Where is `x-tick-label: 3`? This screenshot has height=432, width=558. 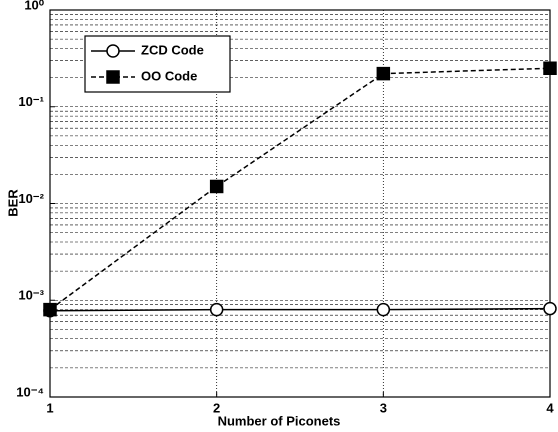
x-tick-label: 3 is located at coordinates (383, 407).